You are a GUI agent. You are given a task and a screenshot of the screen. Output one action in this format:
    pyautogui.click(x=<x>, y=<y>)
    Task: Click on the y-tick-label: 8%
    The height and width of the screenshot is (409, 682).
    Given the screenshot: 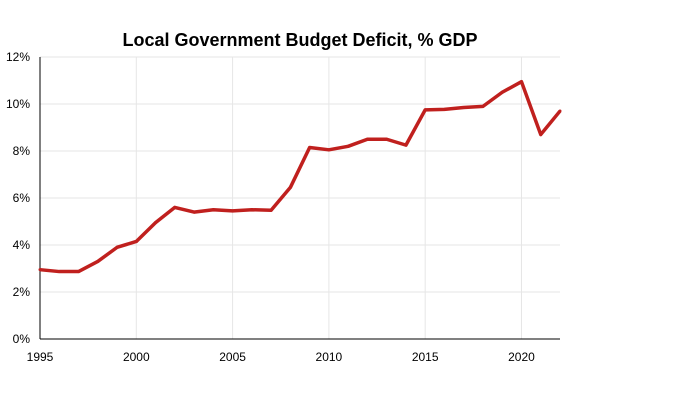 What is the action you would take?
    pyautogui.click(x=22, y=151)
    